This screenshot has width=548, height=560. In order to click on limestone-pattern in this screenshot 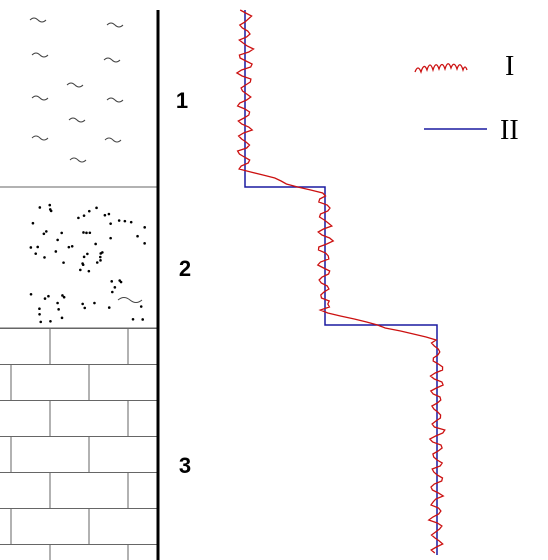, I will do `click(78, 444)`.